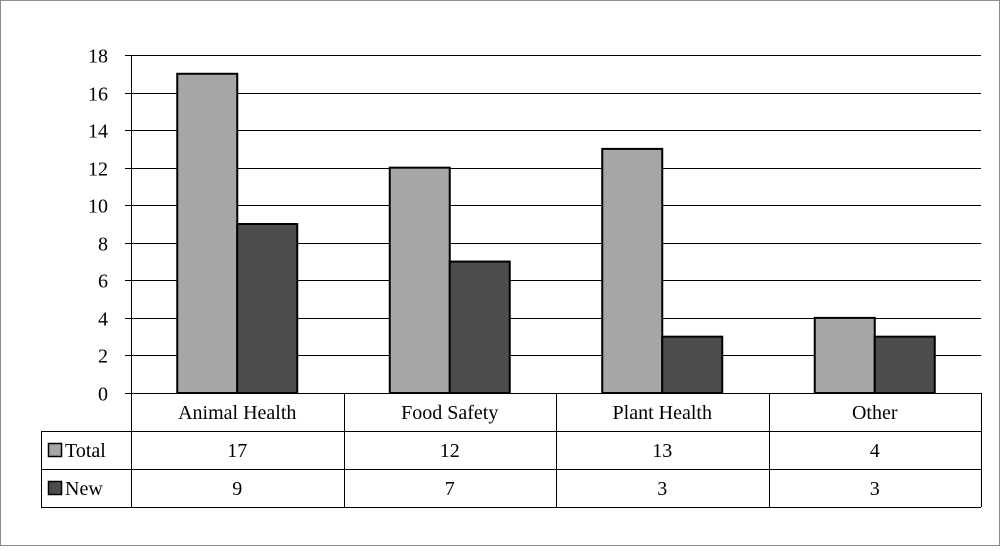 Image resolution: width=1000 pixels, height=551 pixels. What do you see at coordinates (844, 355) in the screenshot?
I see `bar-total-other` at bounding box center [844, 355].